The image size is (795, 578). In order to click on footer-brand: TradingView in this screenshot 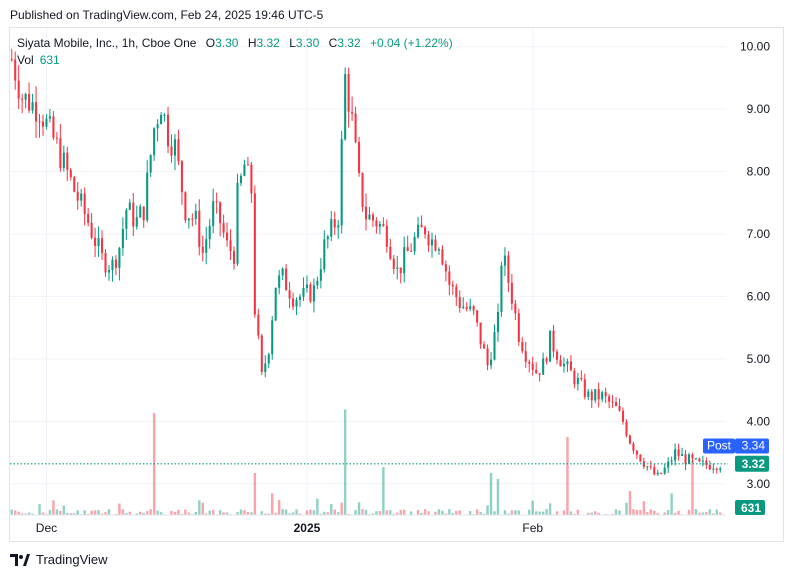, I will do `click(59, 559)`.